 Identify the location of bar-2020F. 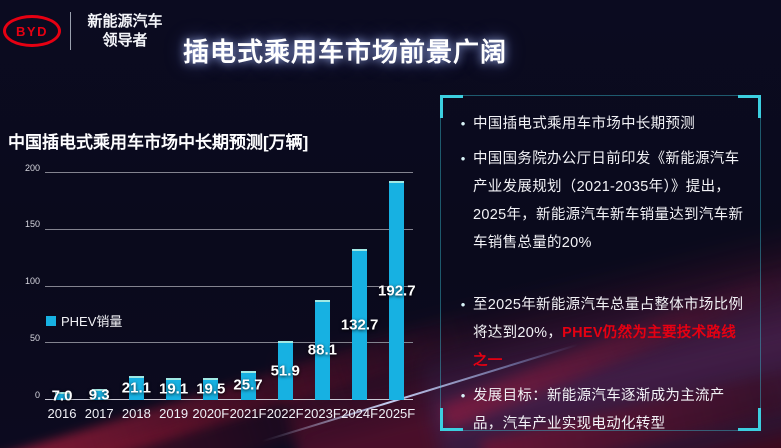
(211, 388).